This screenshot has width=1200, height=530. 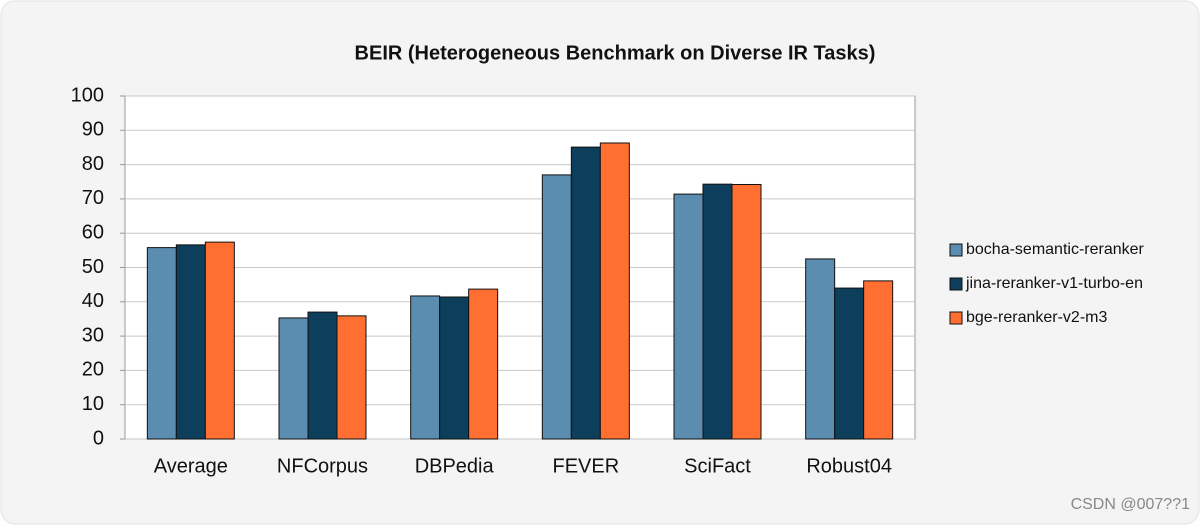 What do you see at coordinates (849, 466) in the screenshot?
I see `x-tick-label: Robust04` at bounding box center [849, 466].